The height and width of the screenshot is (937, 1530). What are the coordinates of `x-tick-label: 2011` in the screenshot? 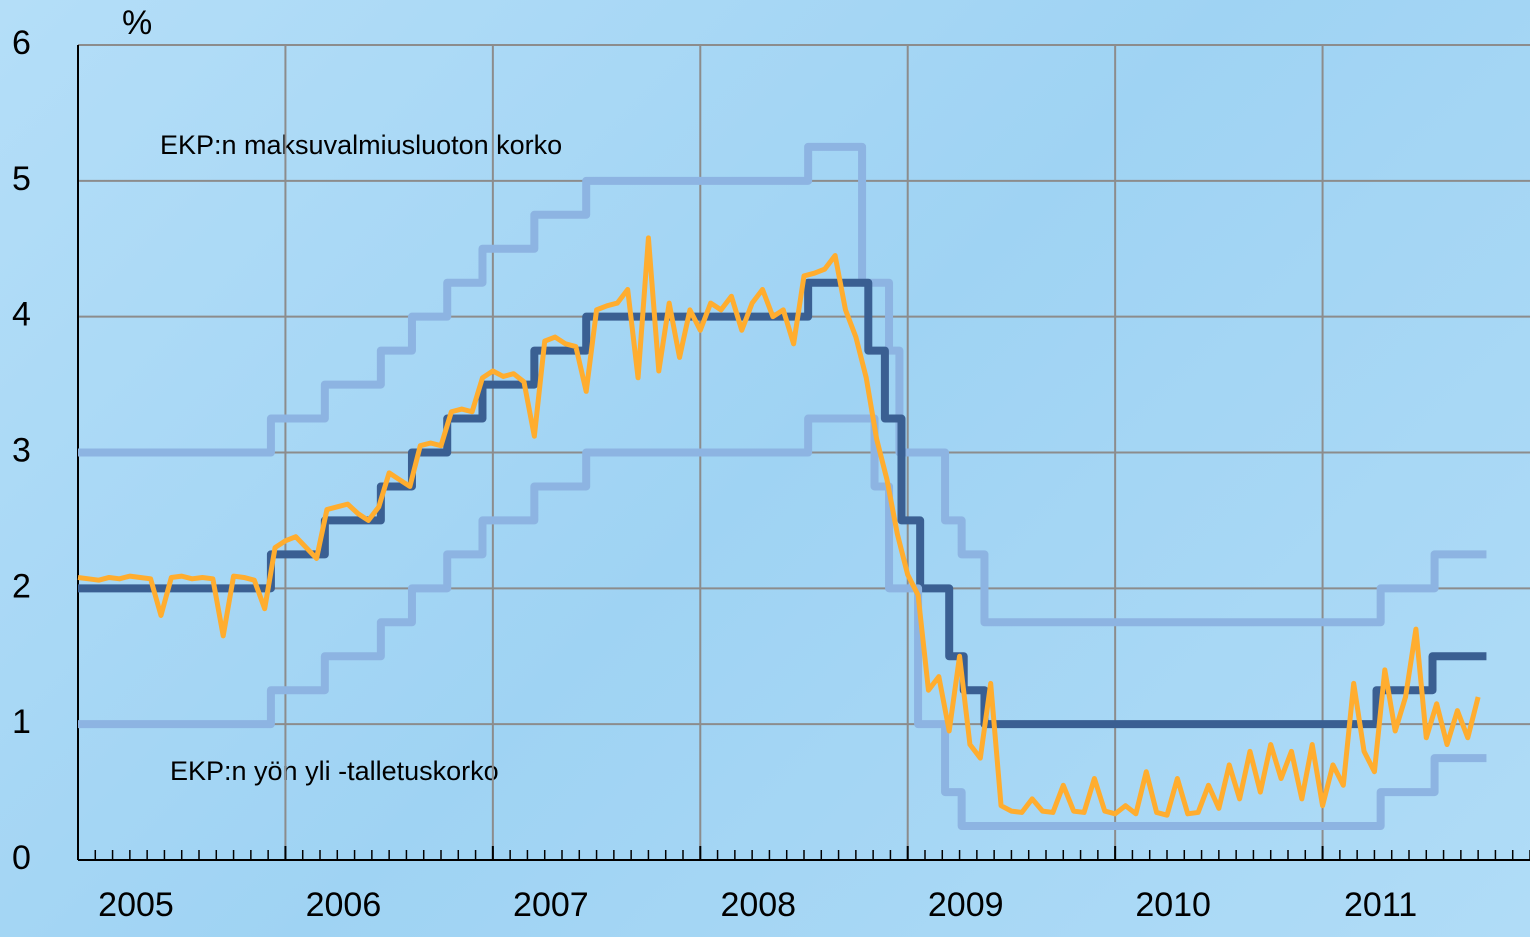 It's located at (1380, 905).